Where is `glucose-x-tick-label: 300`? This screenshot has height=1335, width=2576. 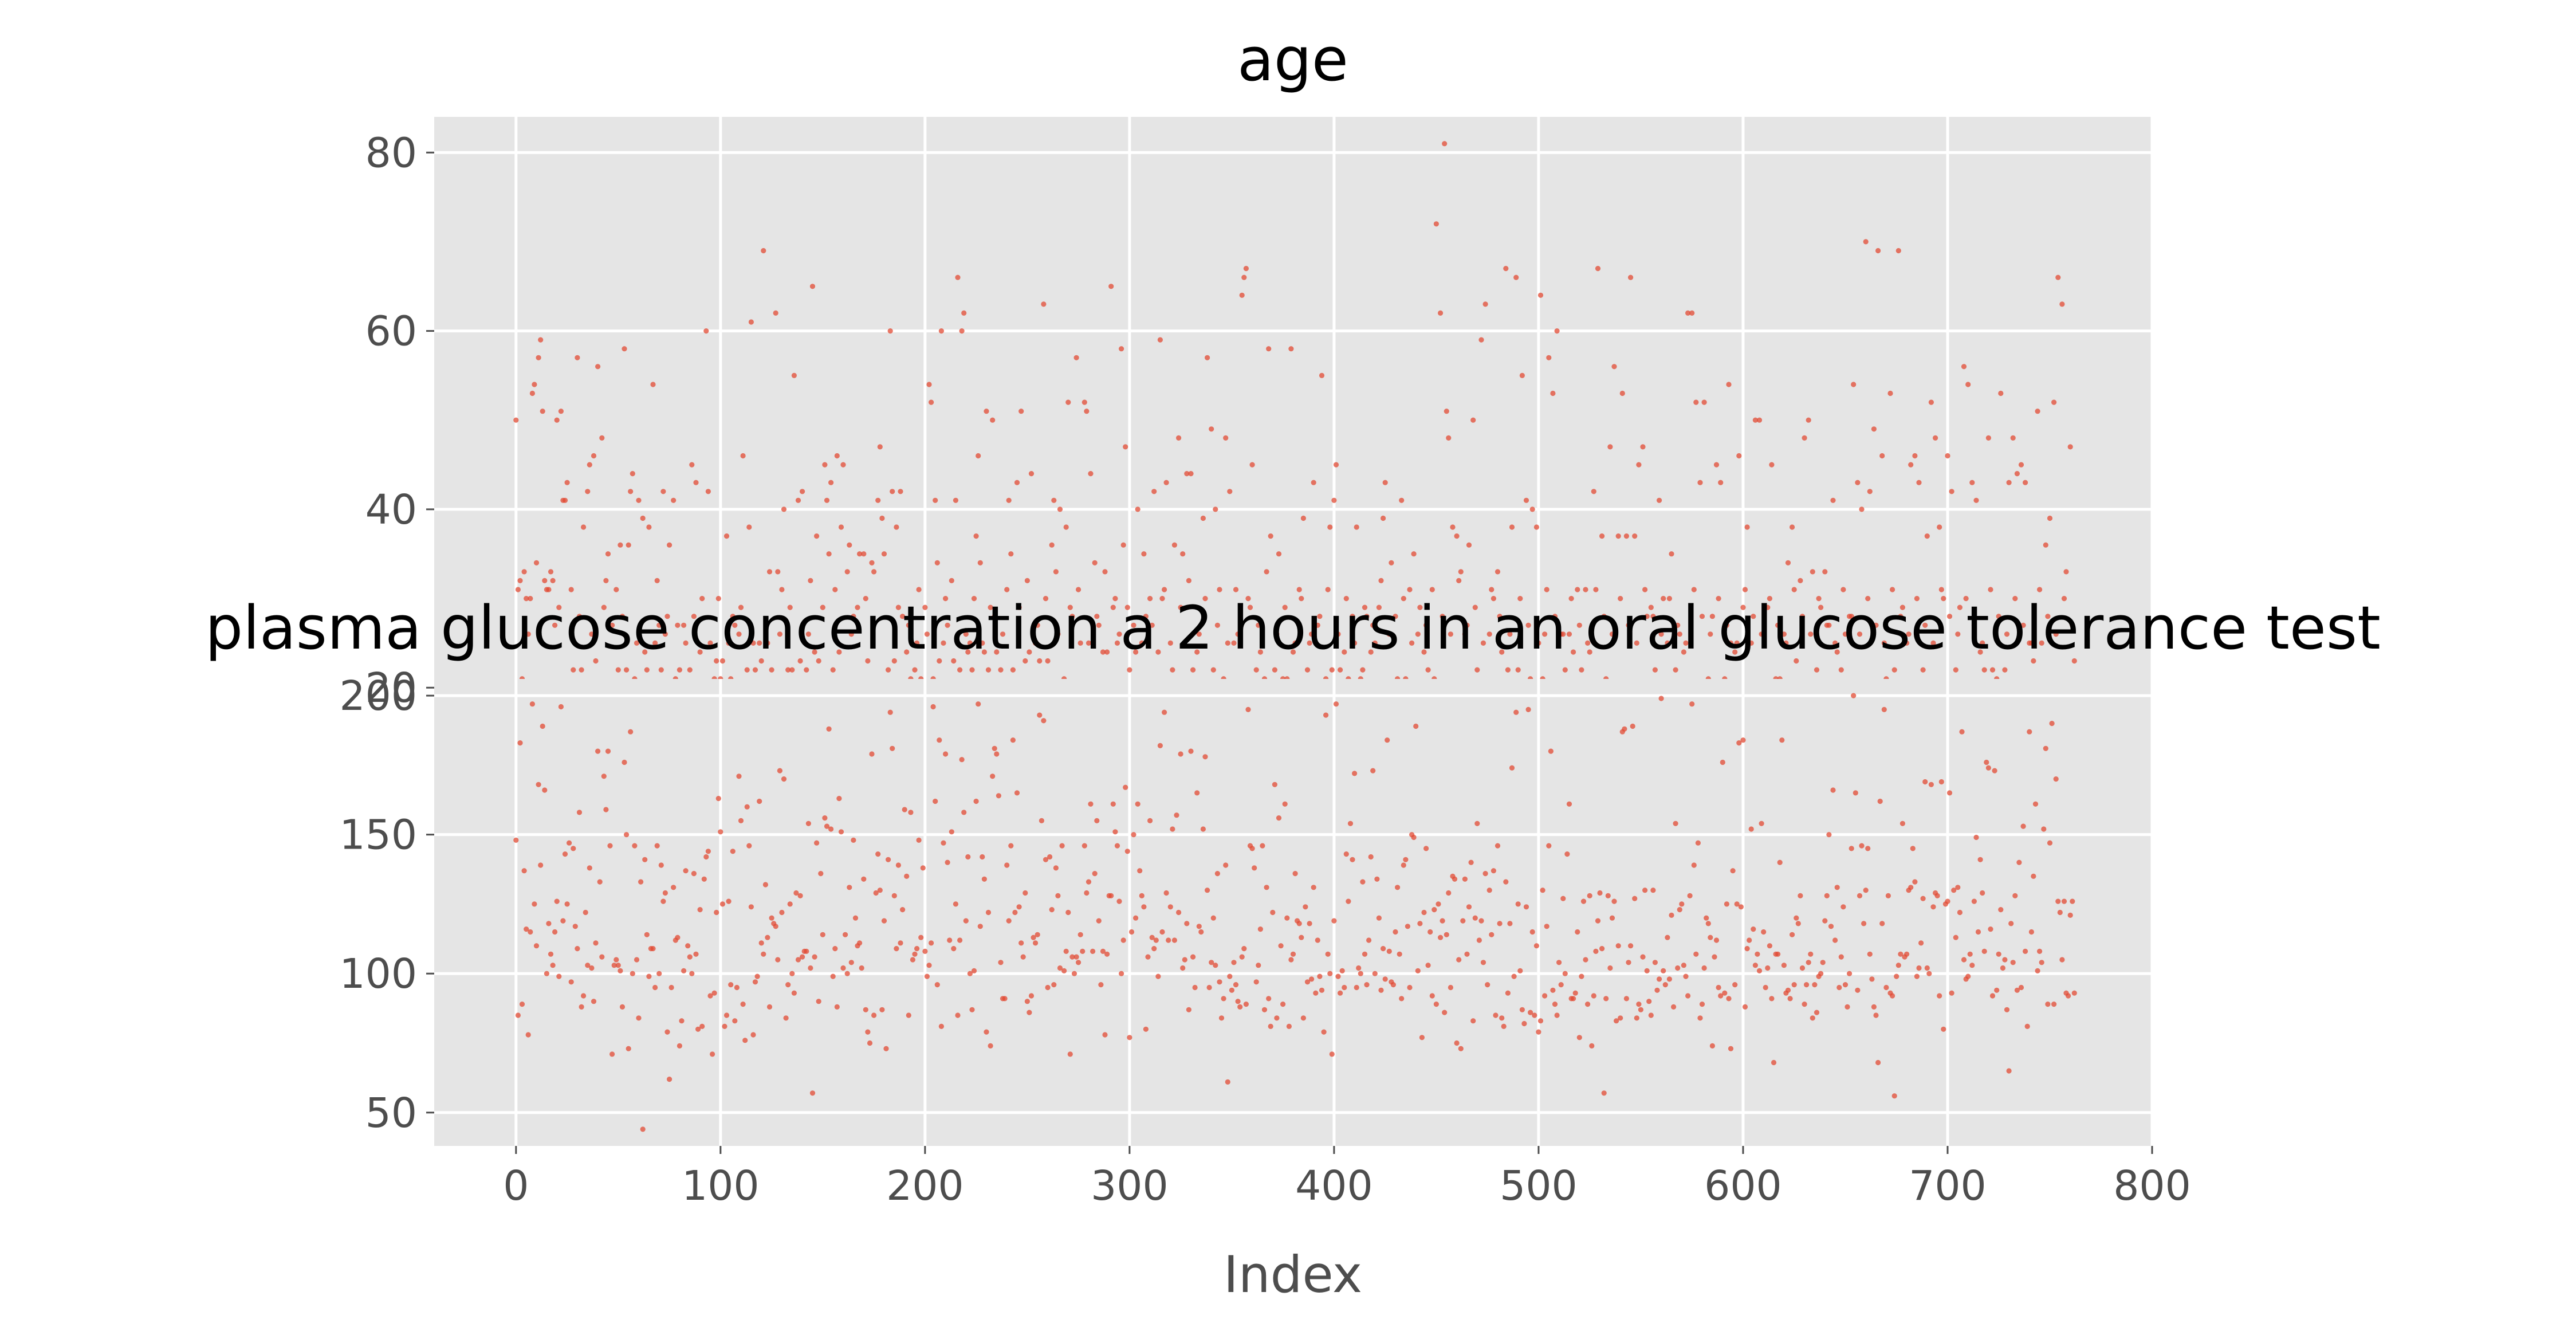
glucose-x-tick-label: 300 is located at coordinates (1130, 1186).